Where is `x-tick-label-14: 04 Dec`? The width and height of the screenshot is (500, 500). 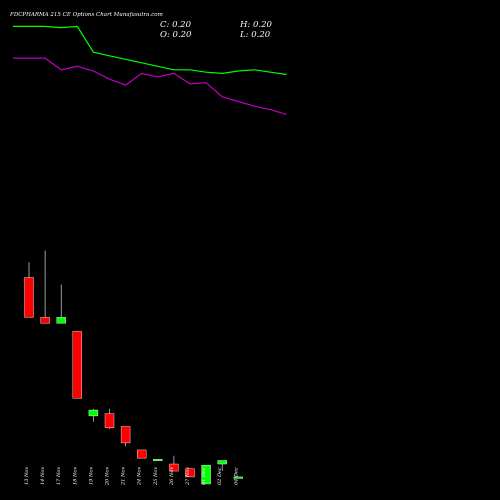 x-tick-label-14: 04 Dec is located at coordinates (236, 476).